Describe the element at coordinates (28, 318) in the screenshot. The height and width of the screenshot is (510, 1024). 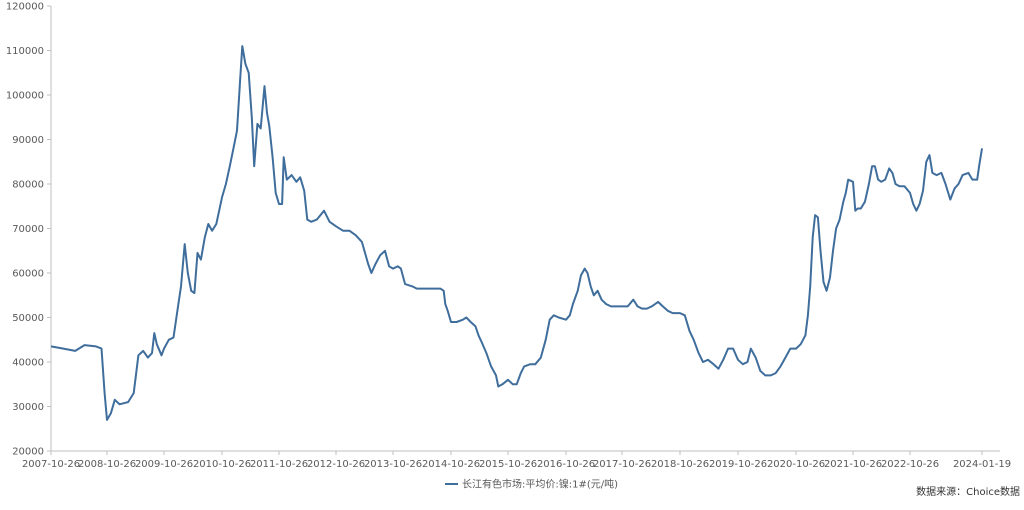
I see `y-tick-label: 50000` at that location.